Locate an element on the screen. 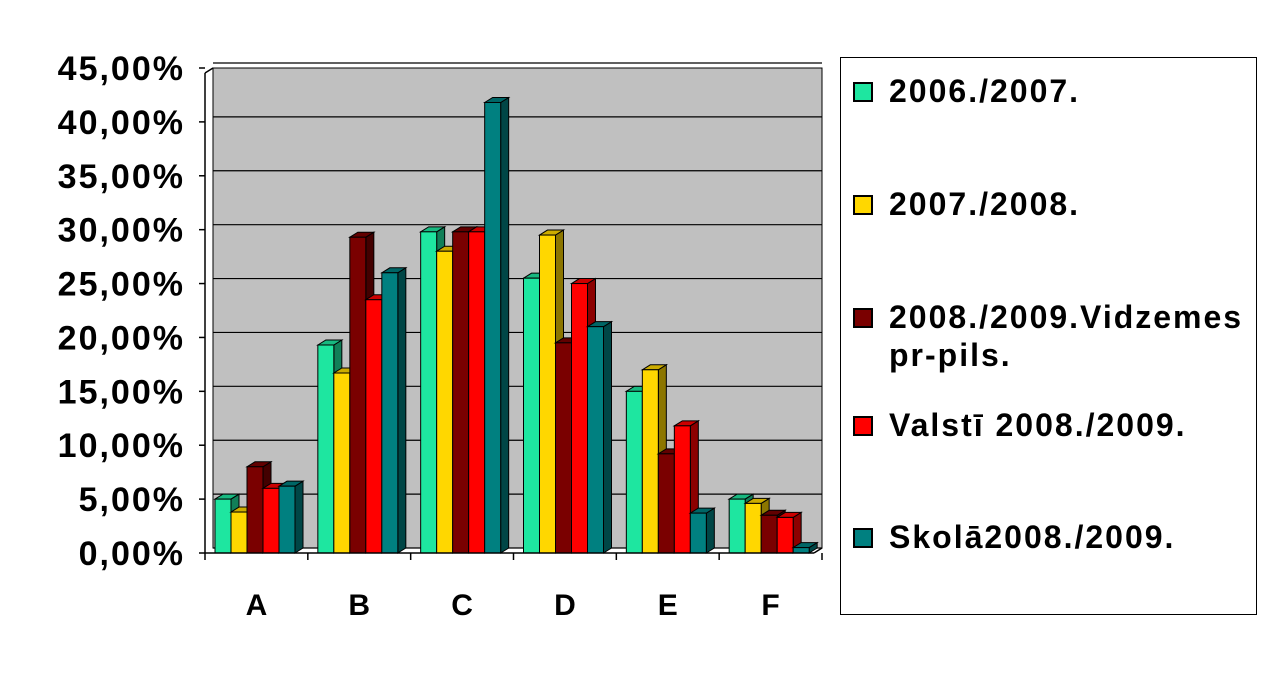  x-category-label: C is located at coordinates (462, 605).